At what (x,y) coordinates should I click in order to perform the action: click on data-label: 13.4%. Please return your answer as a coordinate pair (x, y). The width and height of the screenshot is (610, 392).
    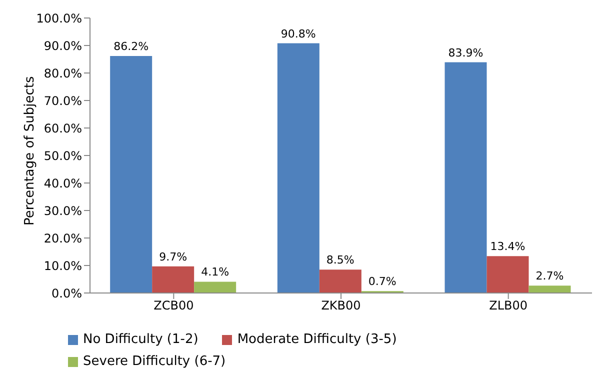
    Looking at the image, I should click on (508, 247).